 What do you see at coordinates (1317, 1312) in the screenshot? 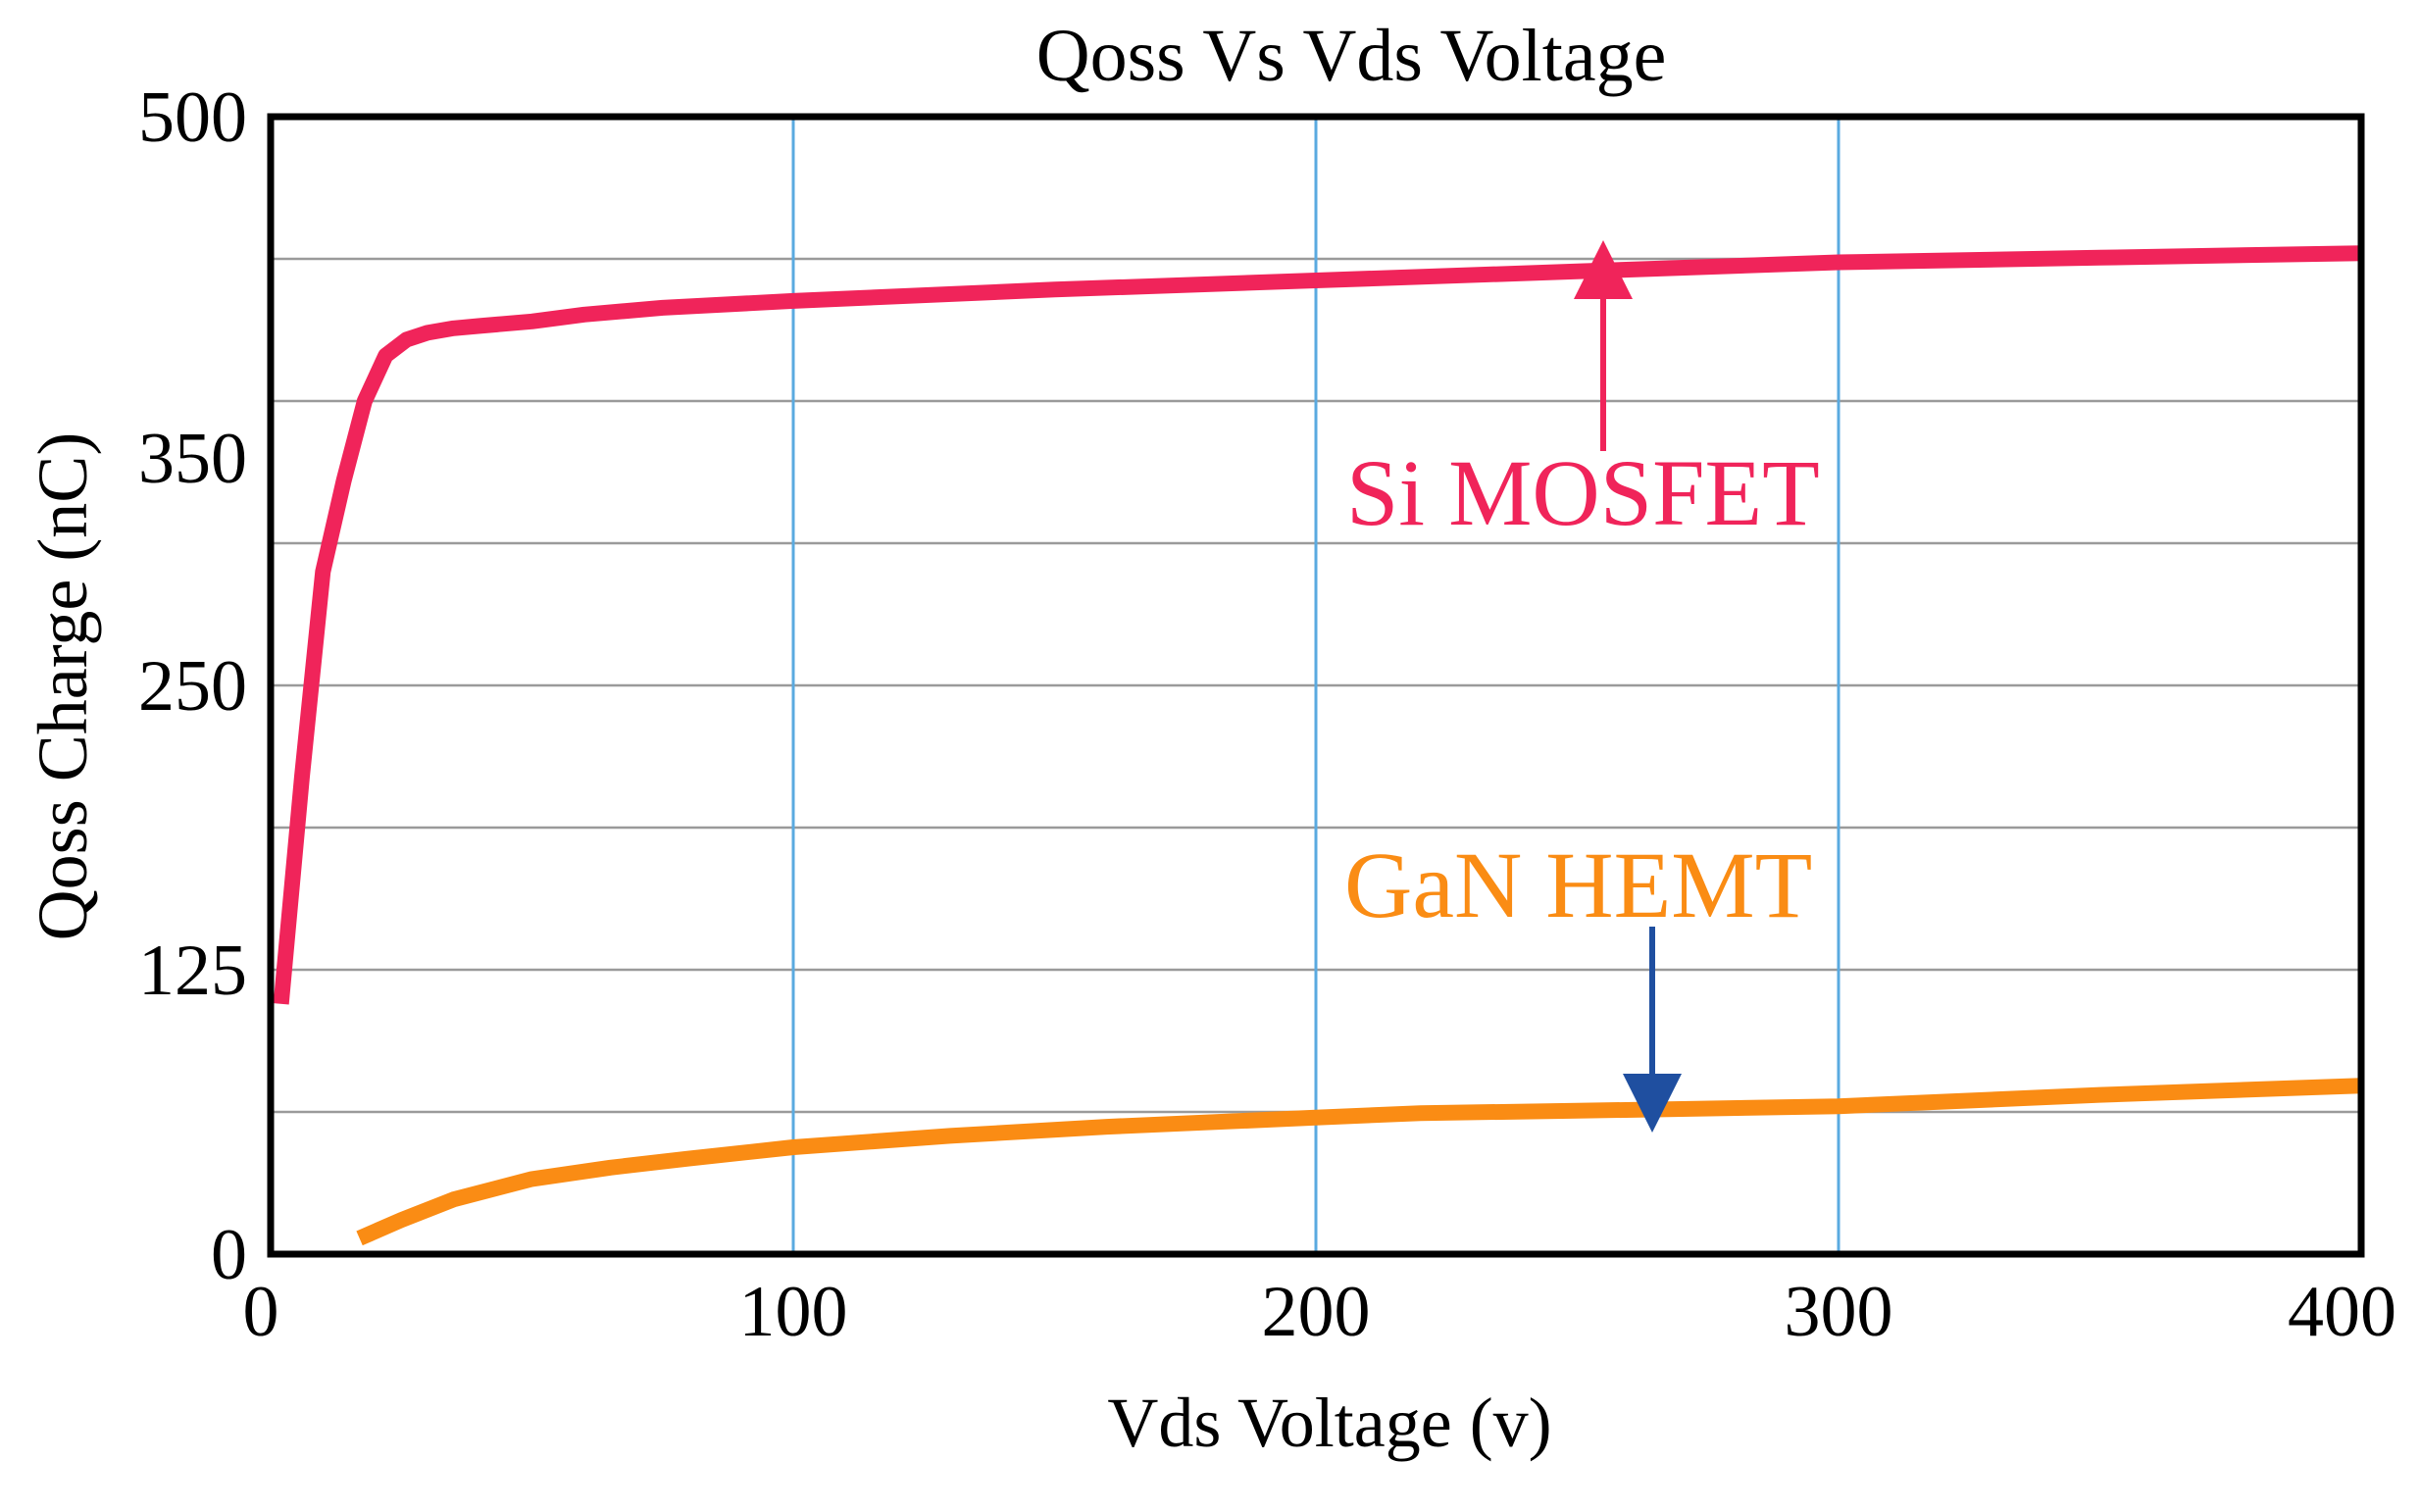
I see `x-tick-label: 200` at bounding box center [1317, 1312].